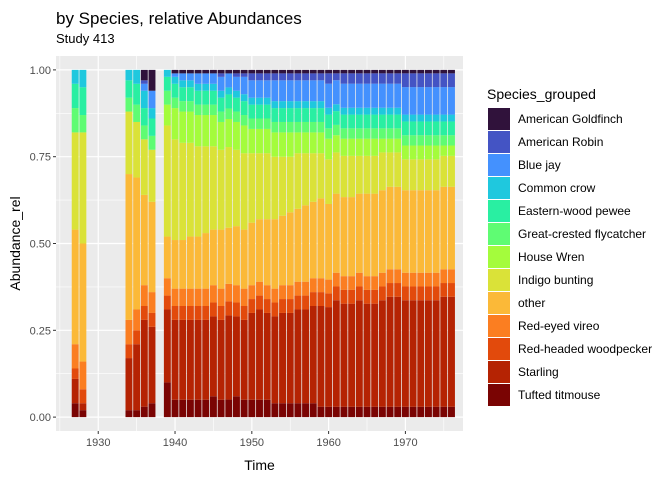 The height and width of the screenshot is (480, 672). I want to click on legend-label: Blue jay, so click(539, 165).